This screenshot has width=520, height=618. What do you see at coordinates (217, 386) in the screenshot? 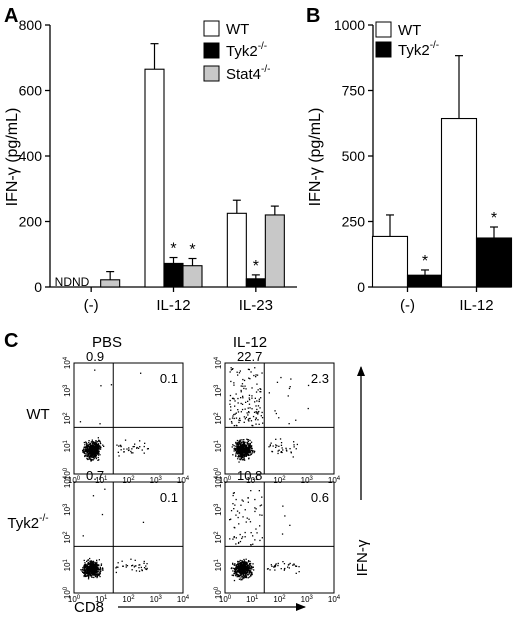
I see `tick-exponent: 3` at bounding box center [217, 386].